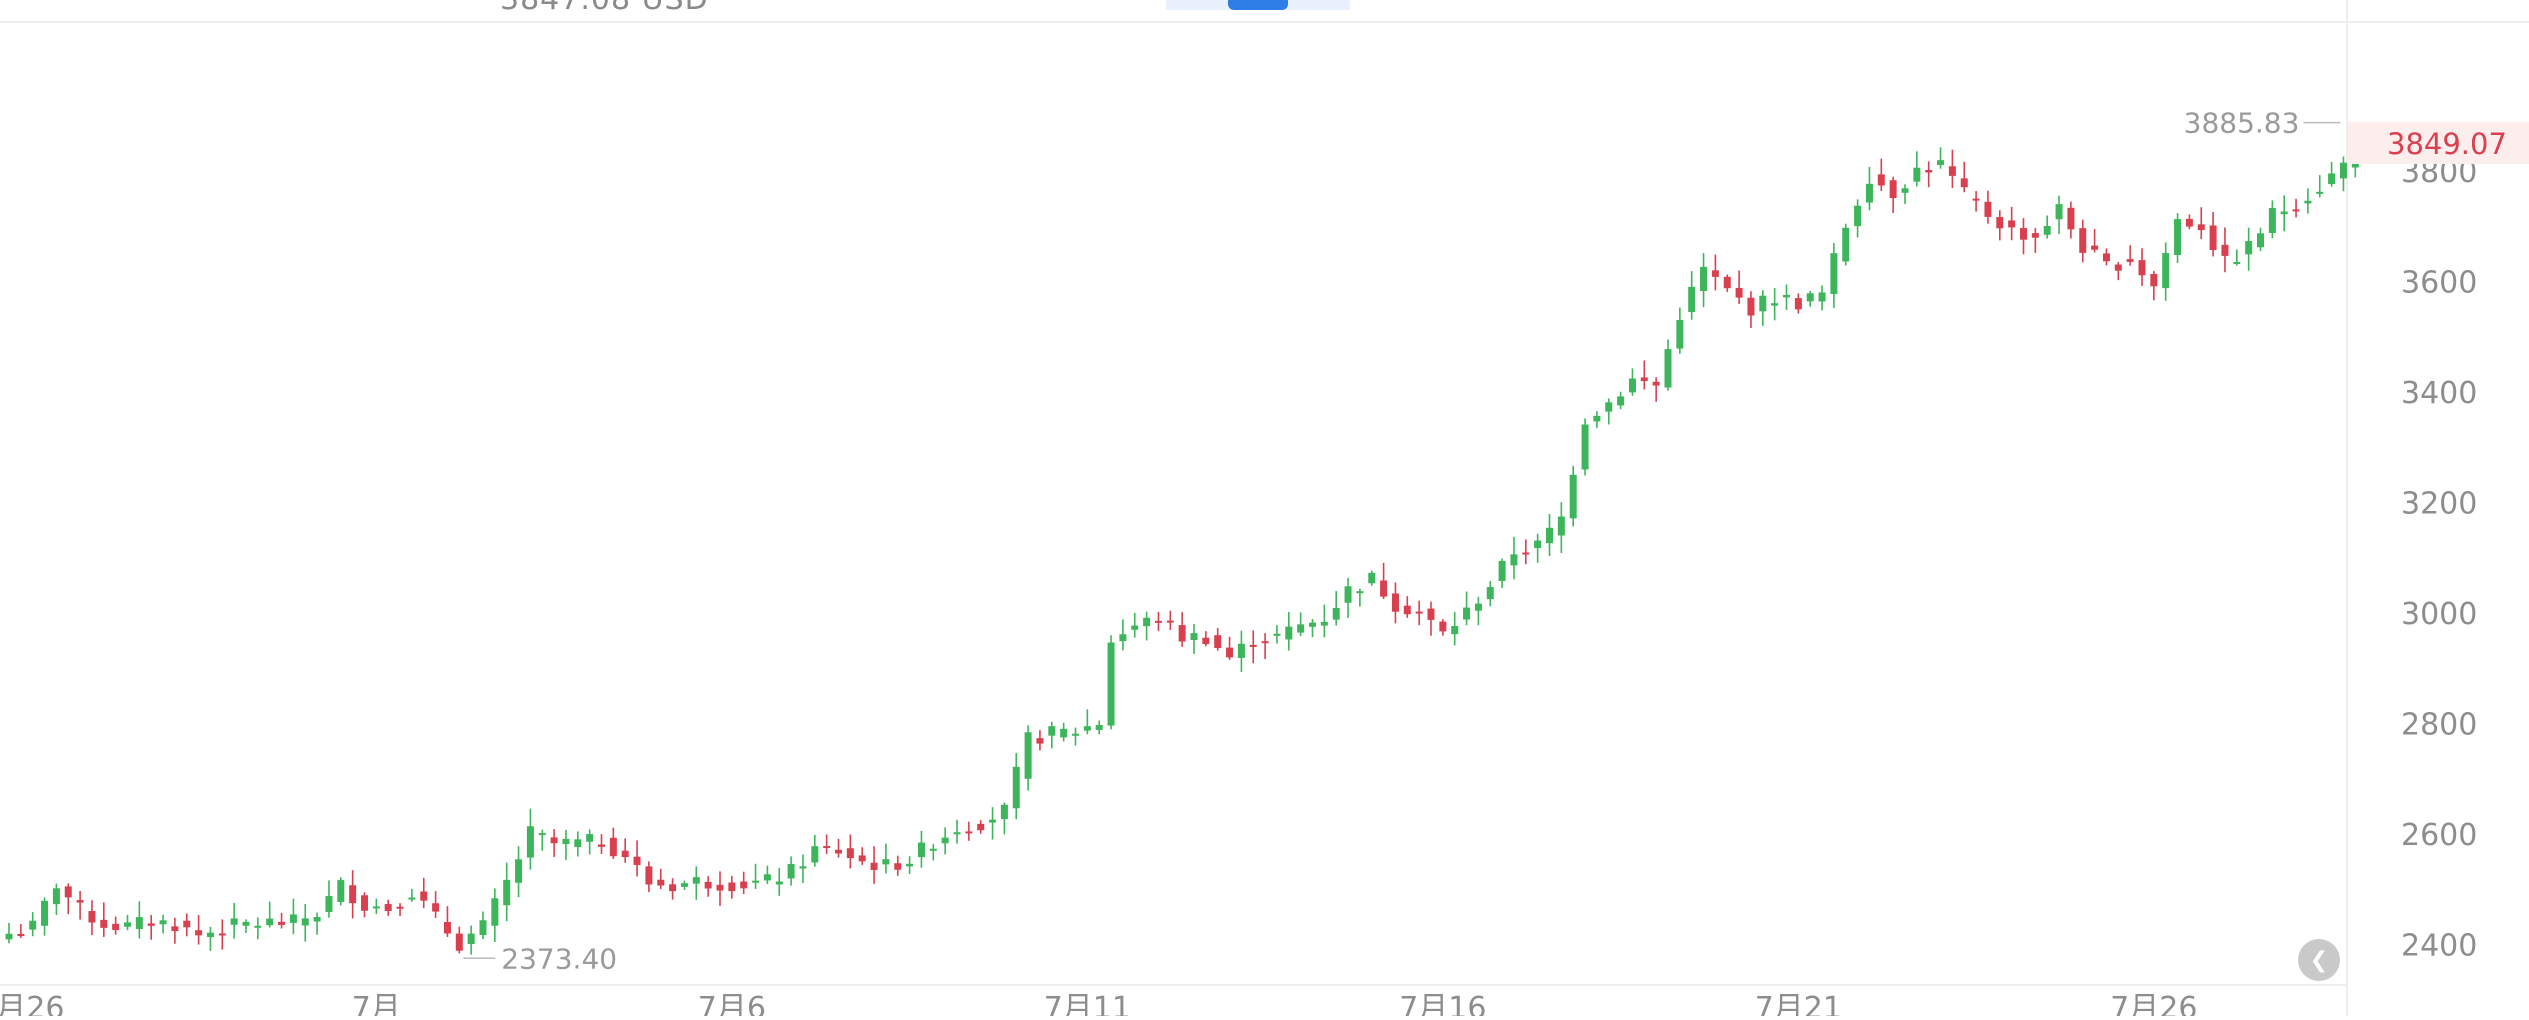 The width and height of the screenshot is (2529, 1020). What do you see at coordinates (2439, 725) in the screenshot?
I see `y-tick-label: 2800` at bounding box center [2439, 725].